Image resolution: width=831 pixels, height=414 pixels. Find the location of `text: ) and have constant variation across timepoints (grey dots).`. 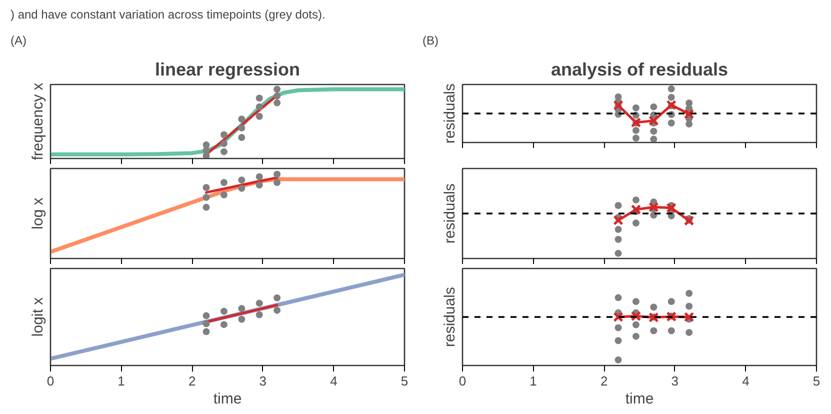

text: ) and have constant variation across timepoints (grey dots). is located at coordinates (168, 15).